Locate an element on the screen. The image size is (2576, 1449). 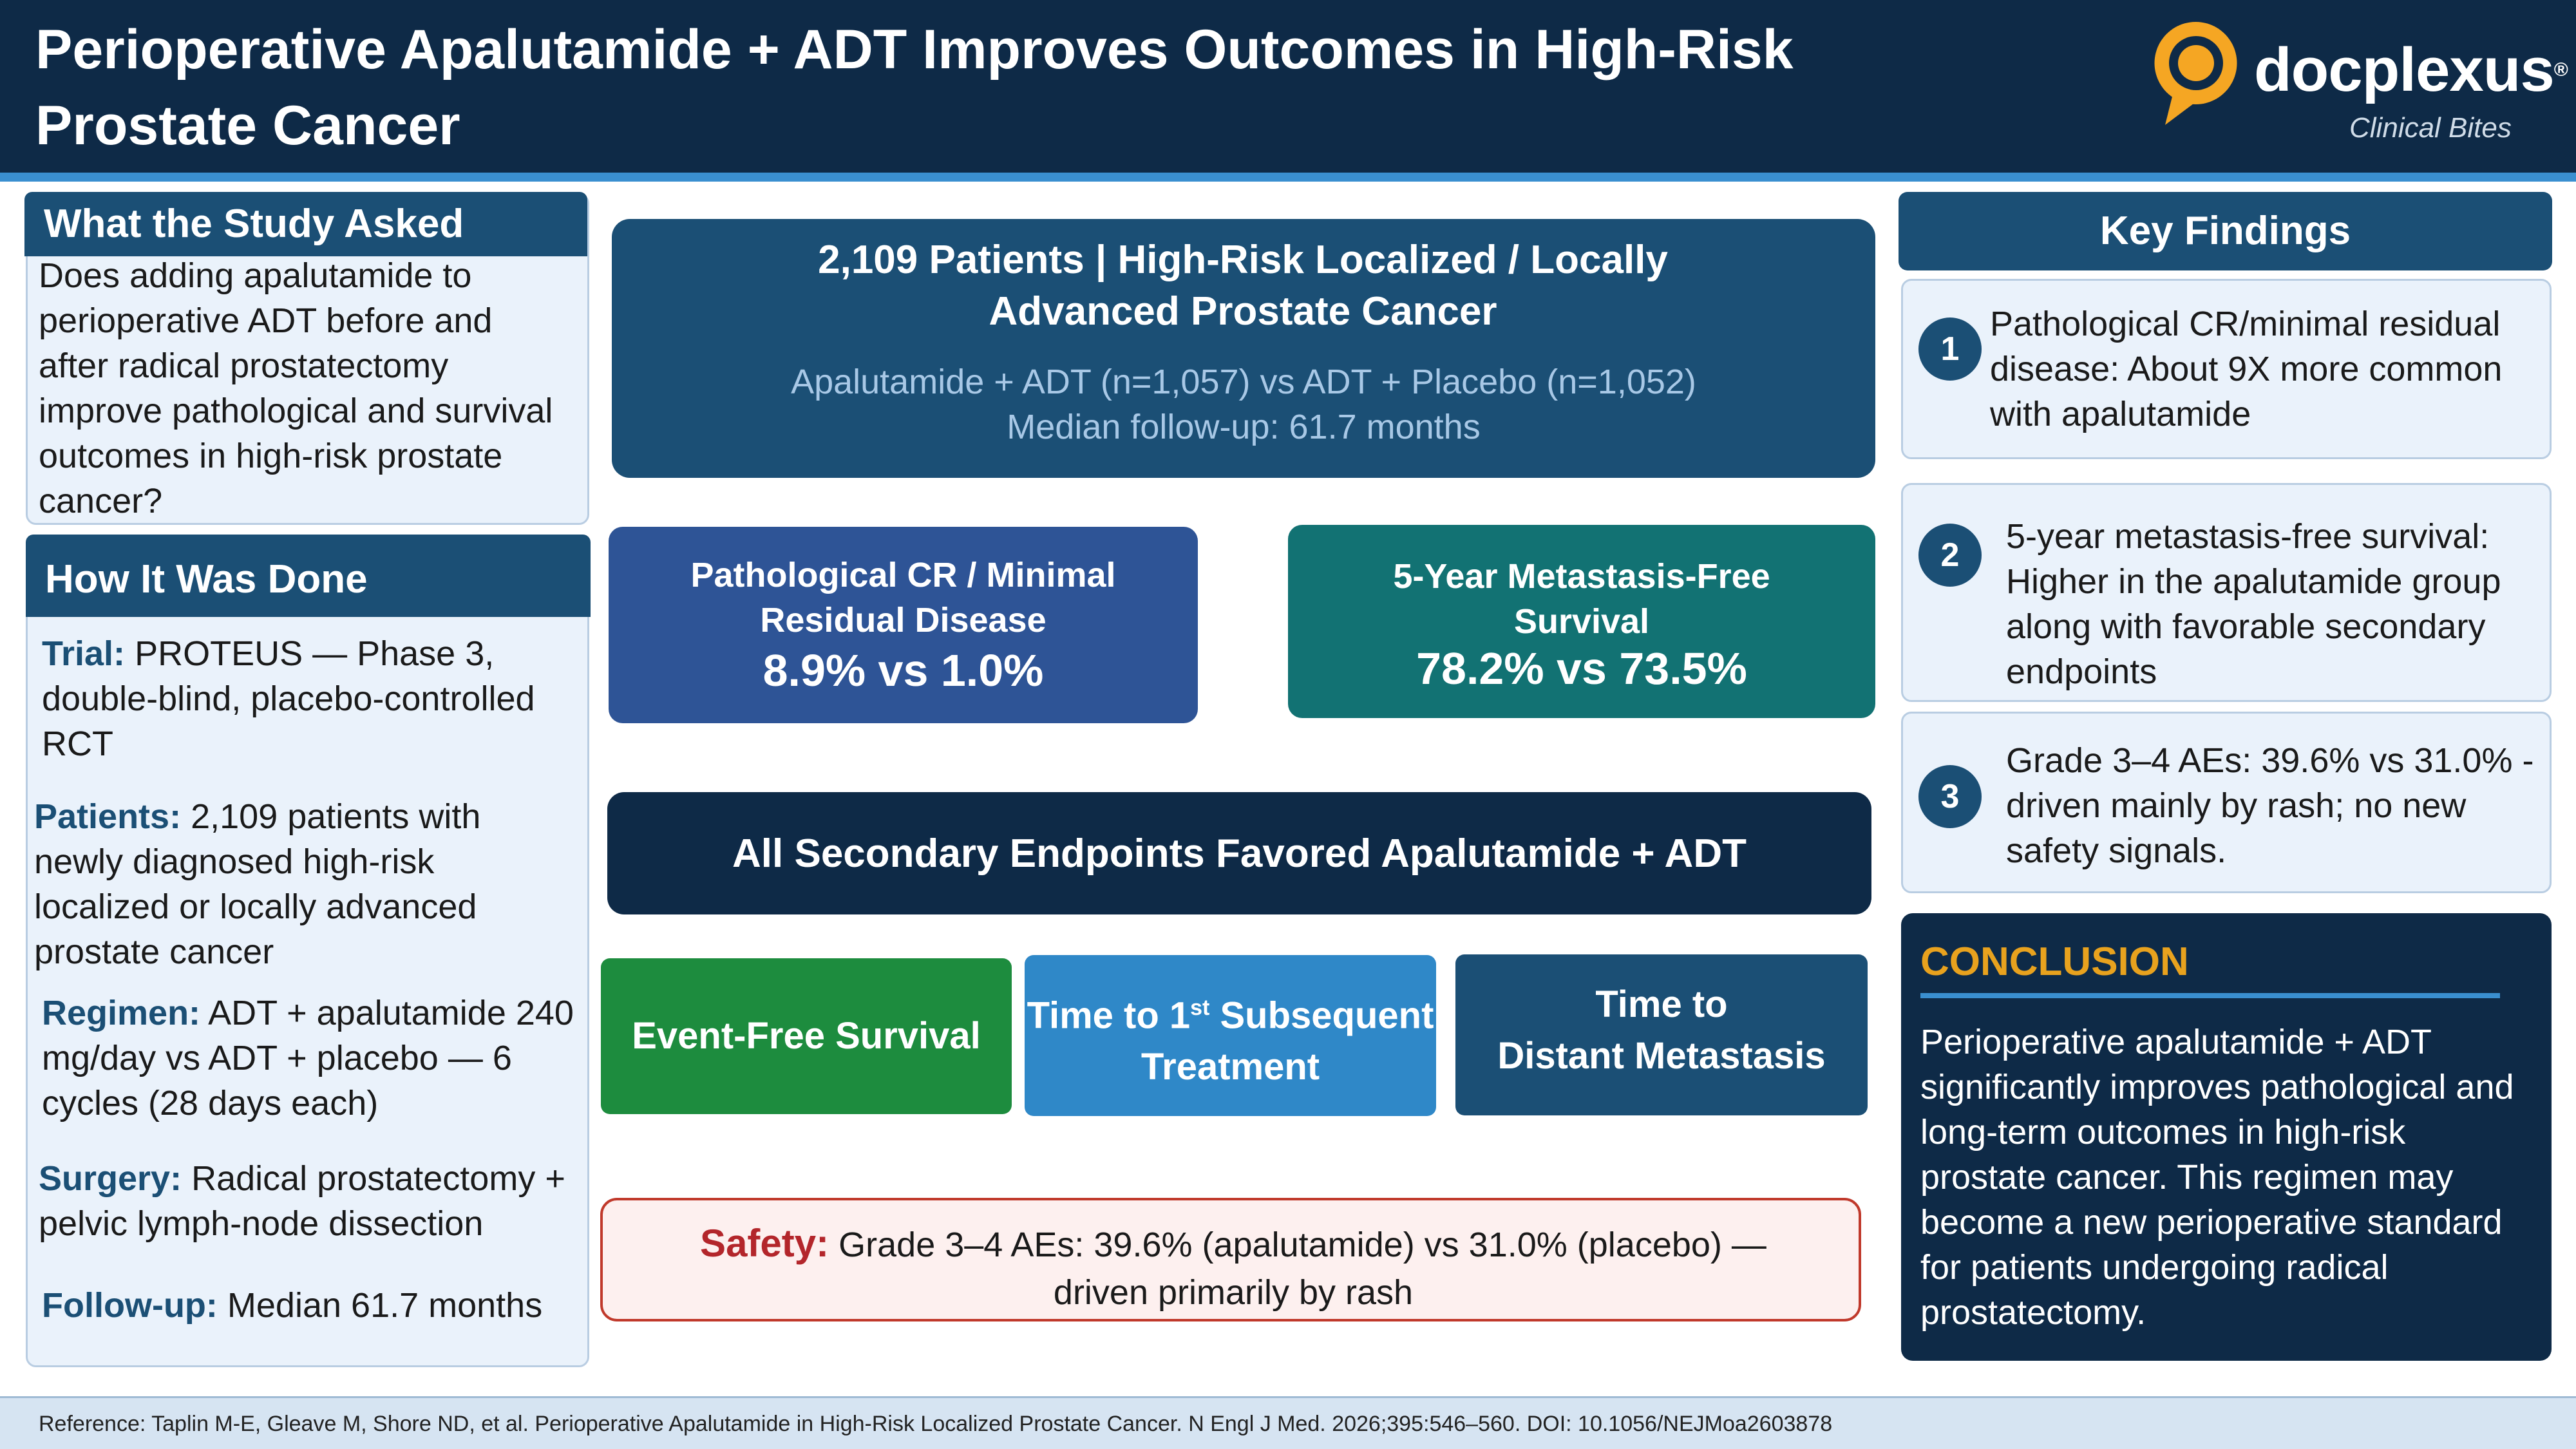
conclusion-heading: CONCLUSION is located at coordinates (2054, 962).